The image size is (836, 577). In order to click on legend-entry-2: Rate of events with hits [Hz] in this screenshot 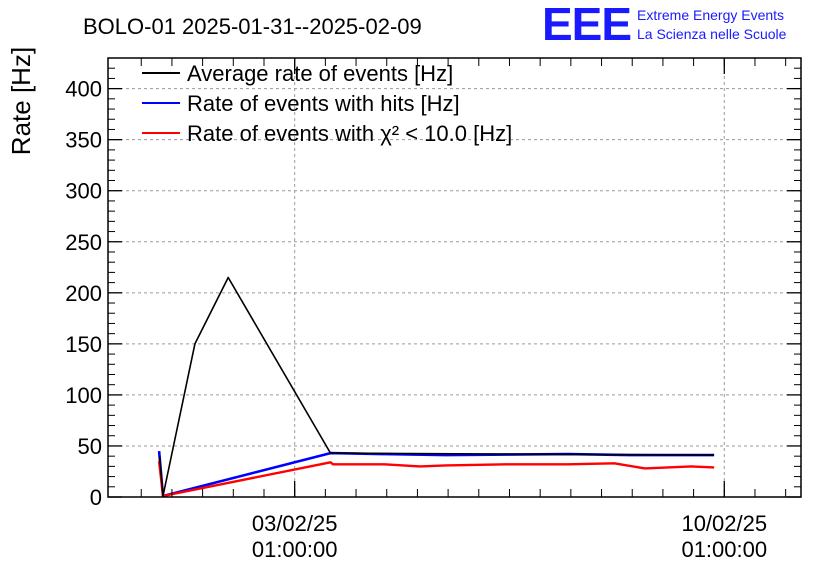, I will do `click(323, 103)`.